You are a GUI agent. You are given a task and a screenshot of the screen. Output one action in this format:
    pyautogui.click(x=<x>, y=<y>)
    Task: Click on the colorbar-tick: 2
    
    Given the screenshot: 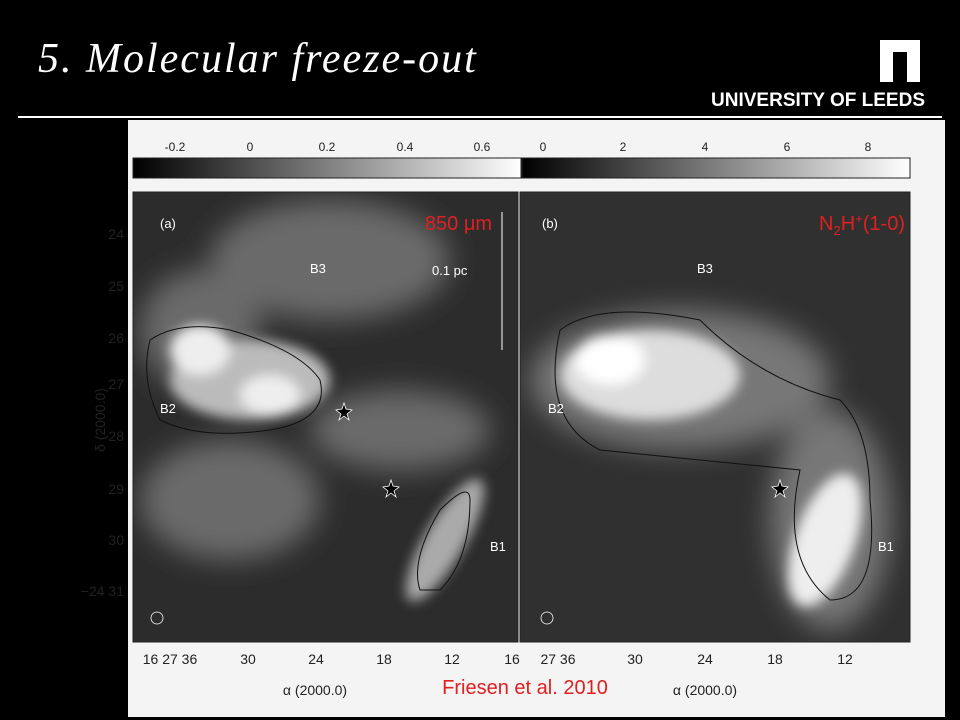 What is the action you would take?
    pyautogui.click(x=623, y=147)
    